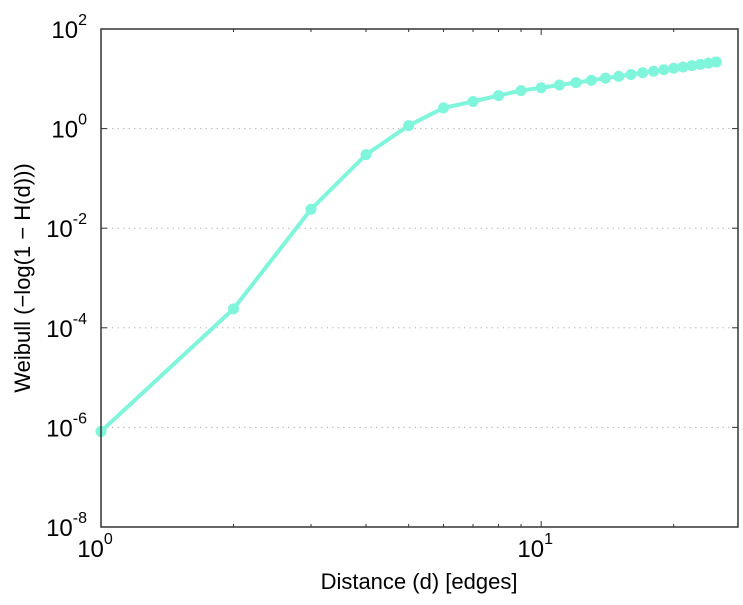 The width and height of the screenshot is (743, 605). I want to click on y-tick-label: 10⁻⁴, so click(66, 327).